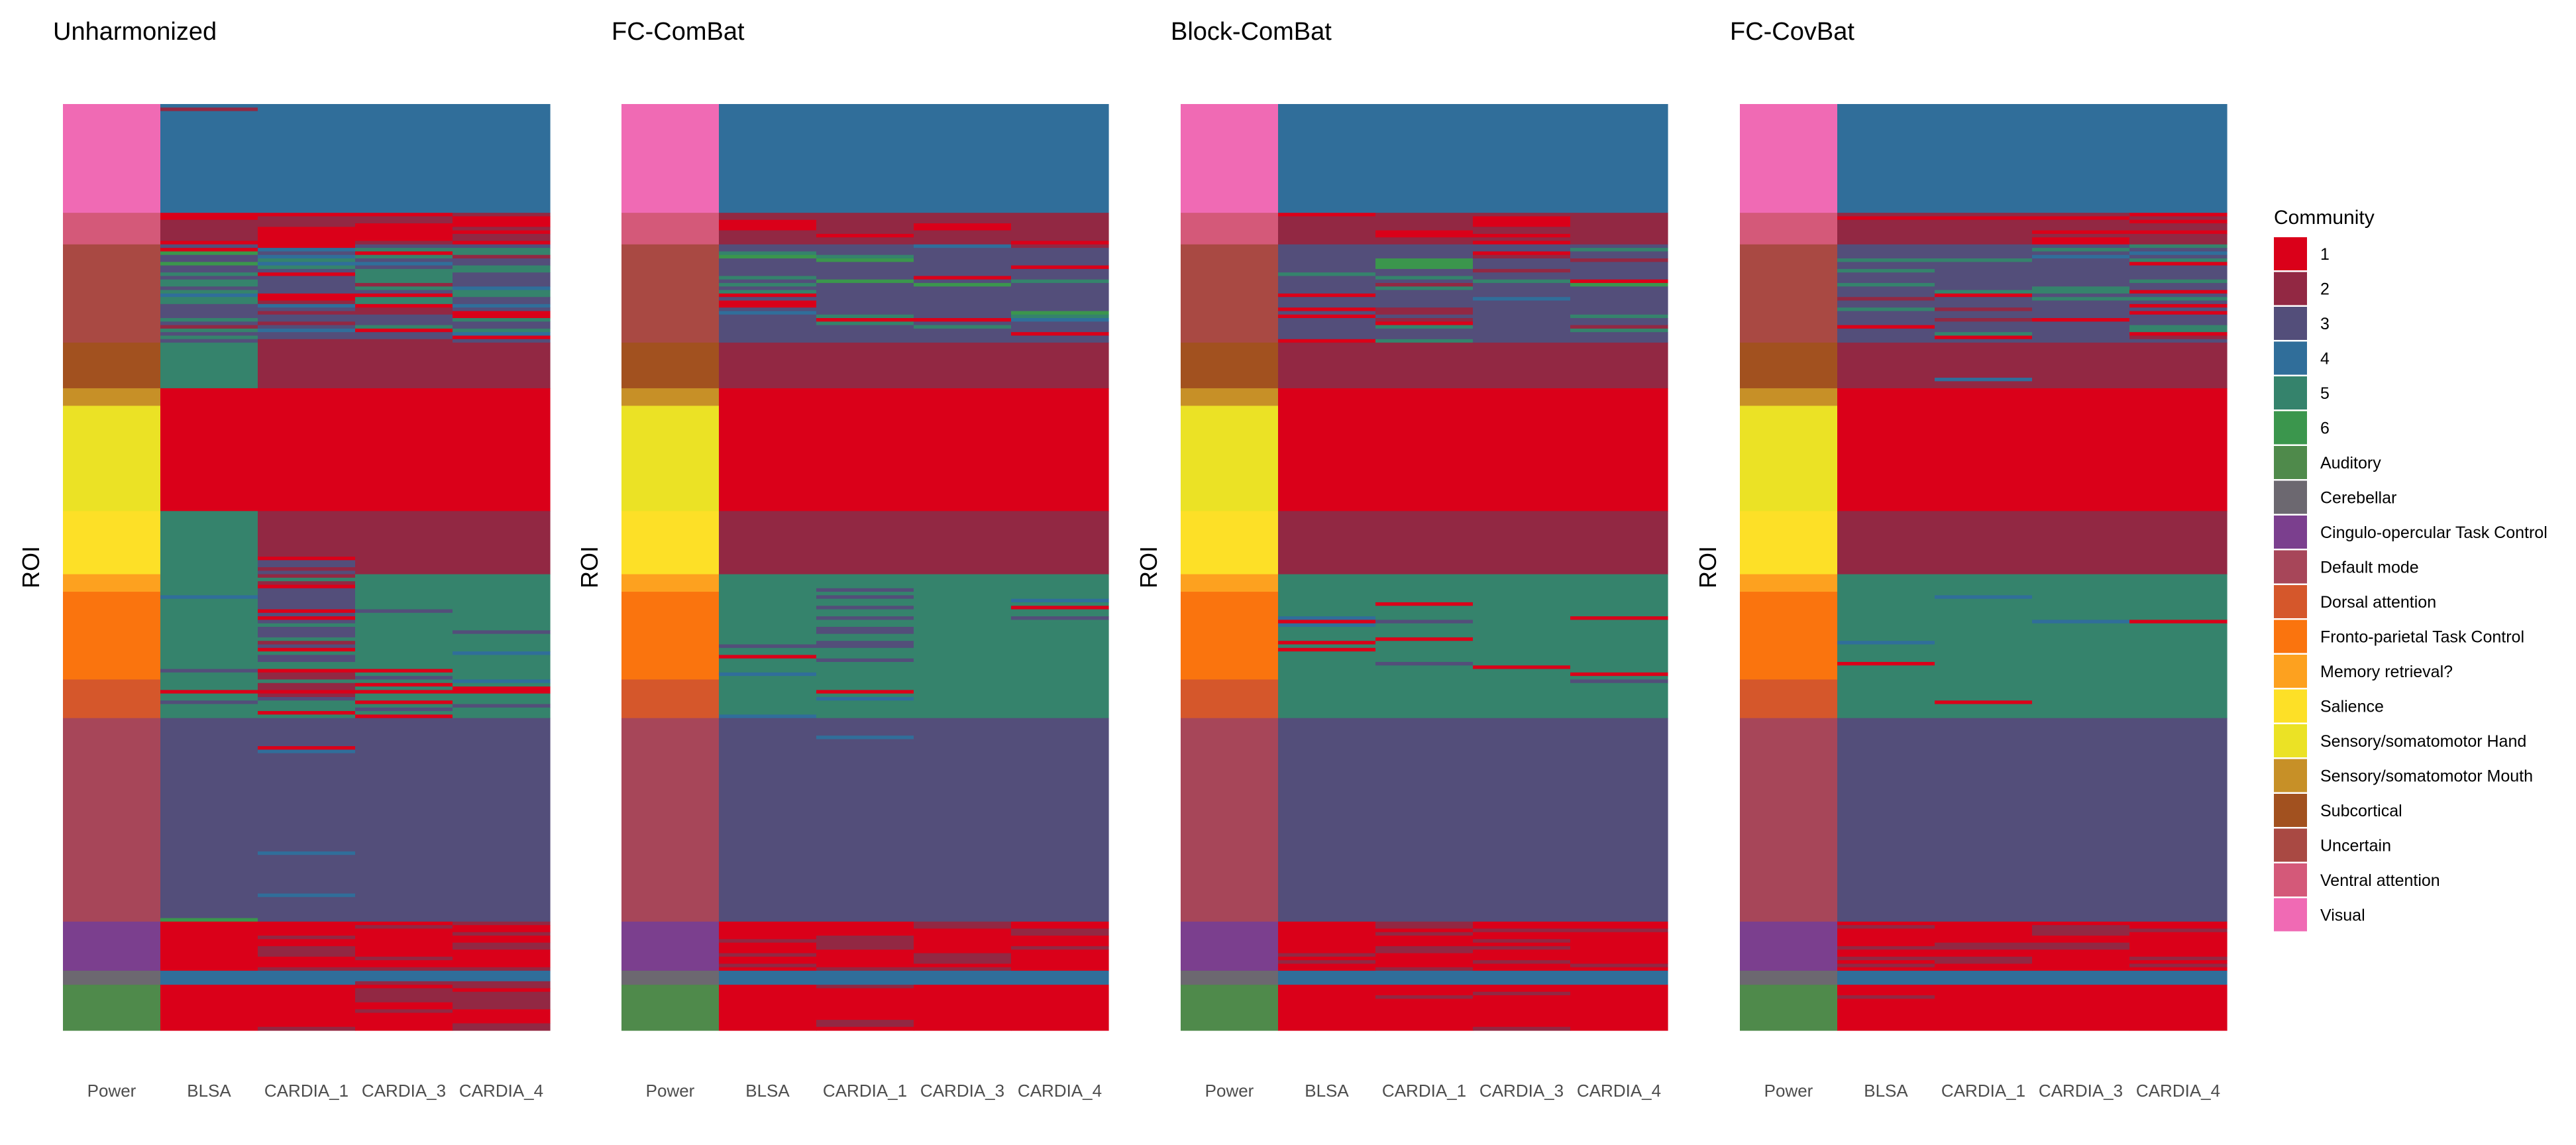 The height and width of the screenshot is (1145, 2576). I want to click on legend-label: Sensory/somatomotor Hand, so click(2423, 741).